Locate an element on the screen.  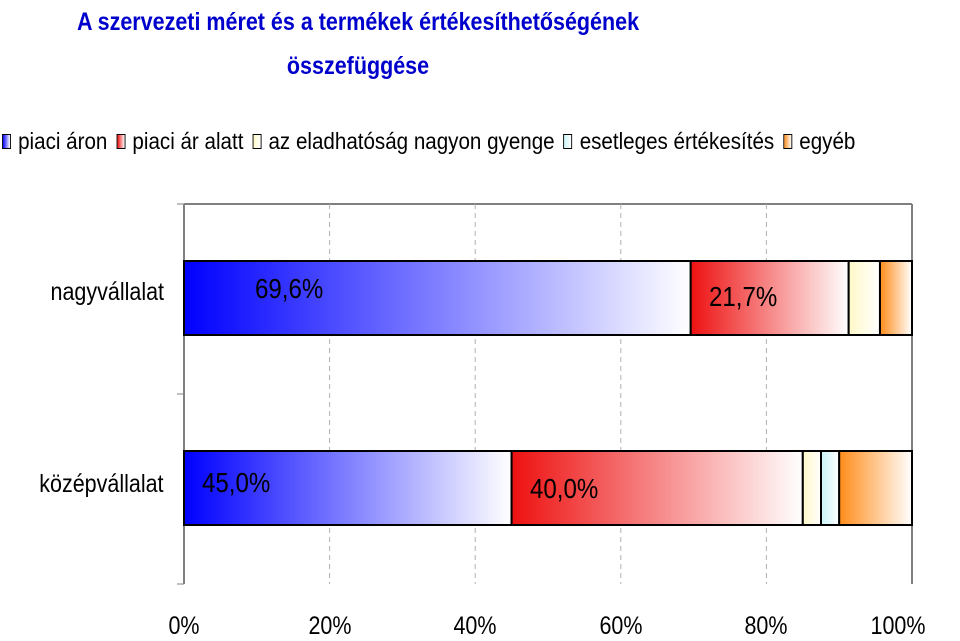
x-tick-label-5: 100% is located at coordinates (898, 626).